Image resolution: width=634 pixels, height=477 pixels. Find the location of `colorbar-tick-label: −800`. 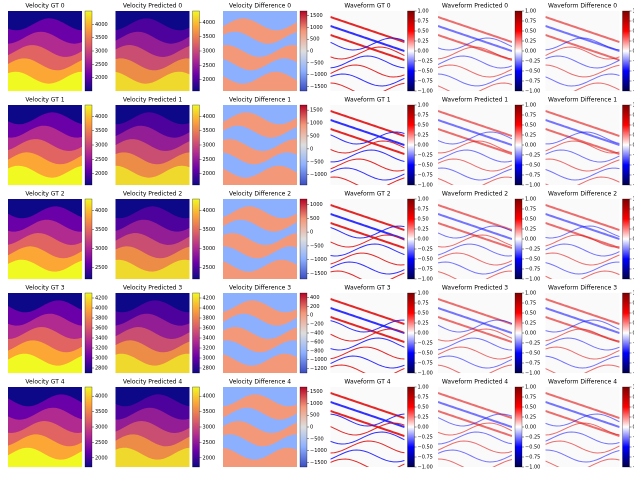

colorbar-tick-label: −800 is located at coordinates (317, 351).